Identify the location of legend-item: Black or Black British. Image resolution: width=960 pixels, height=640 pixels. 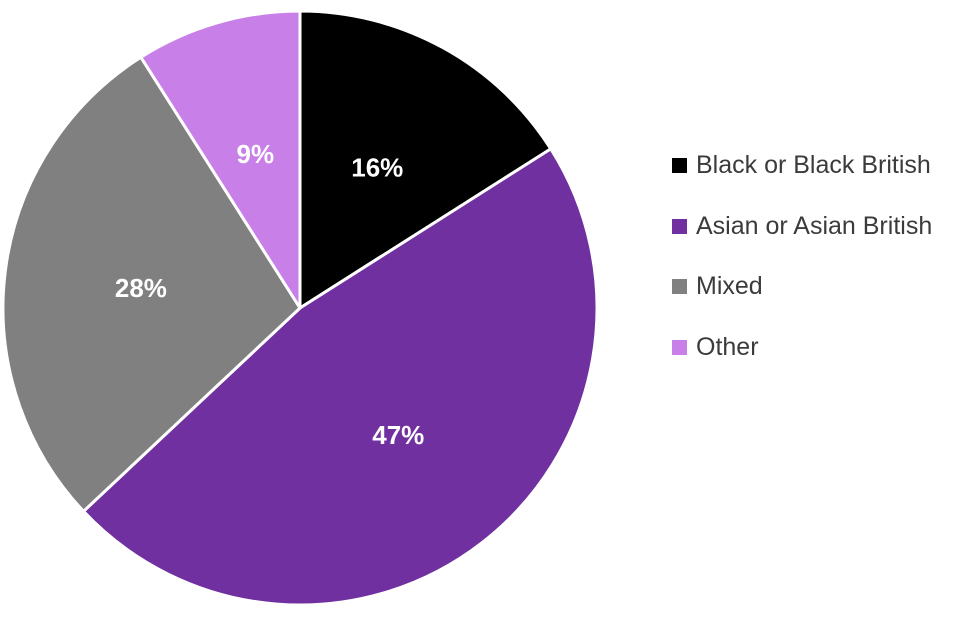
(802, 165).